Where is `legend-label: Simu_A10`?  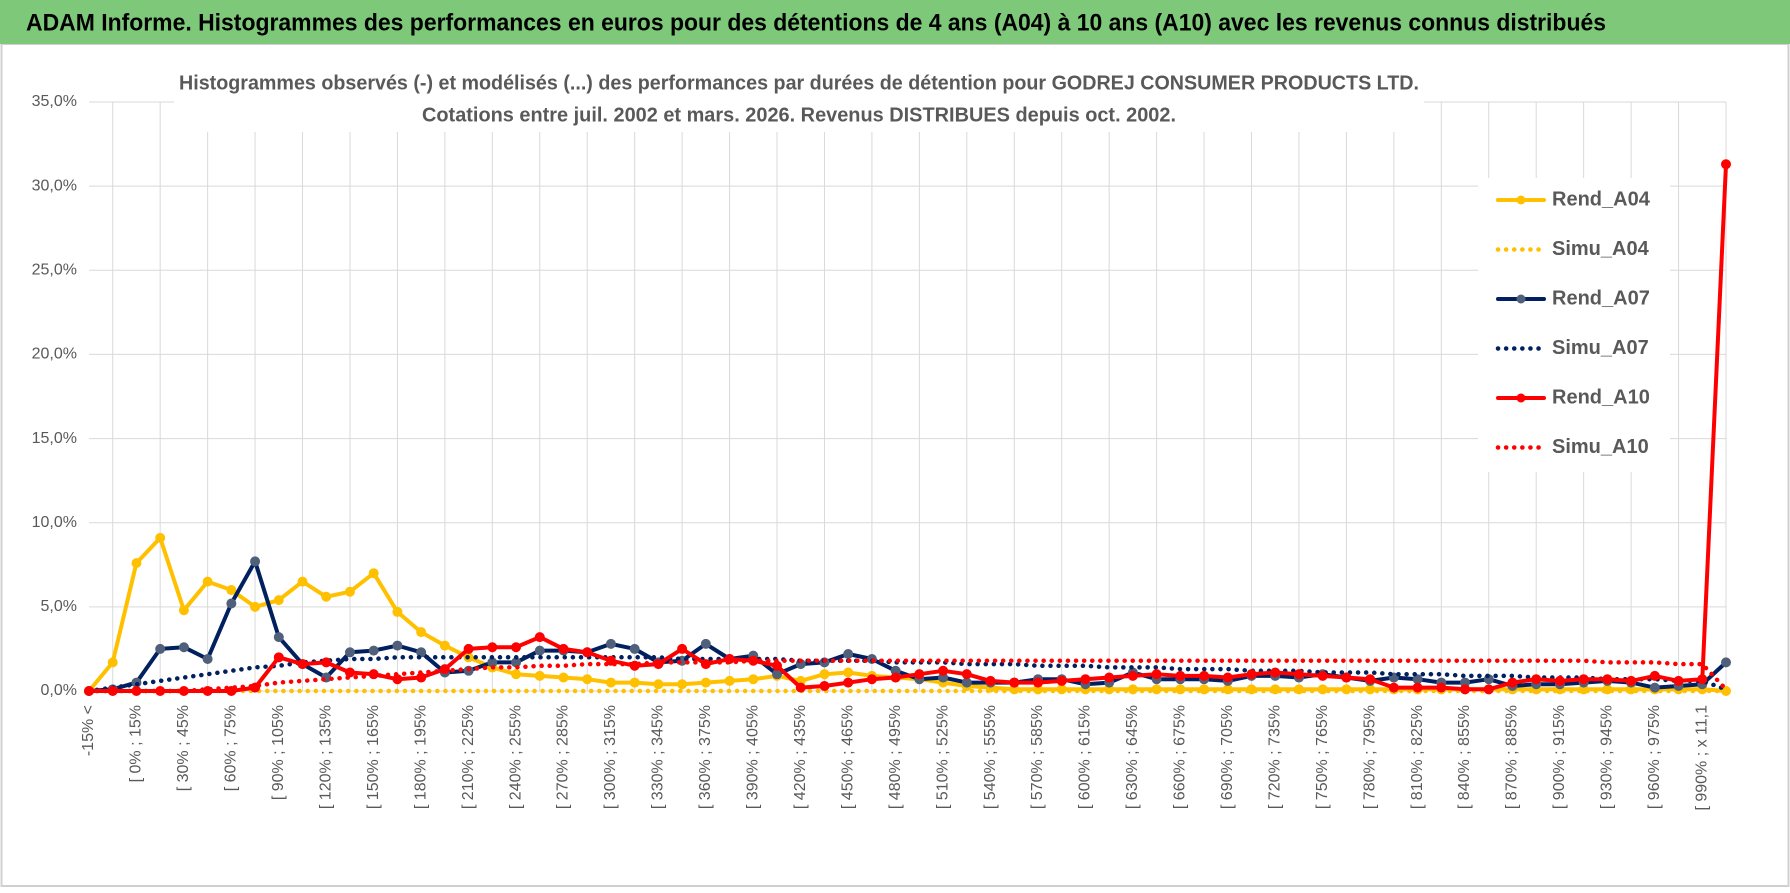
legend-label: Simu_A10 is located at coordinates (1600, 447).